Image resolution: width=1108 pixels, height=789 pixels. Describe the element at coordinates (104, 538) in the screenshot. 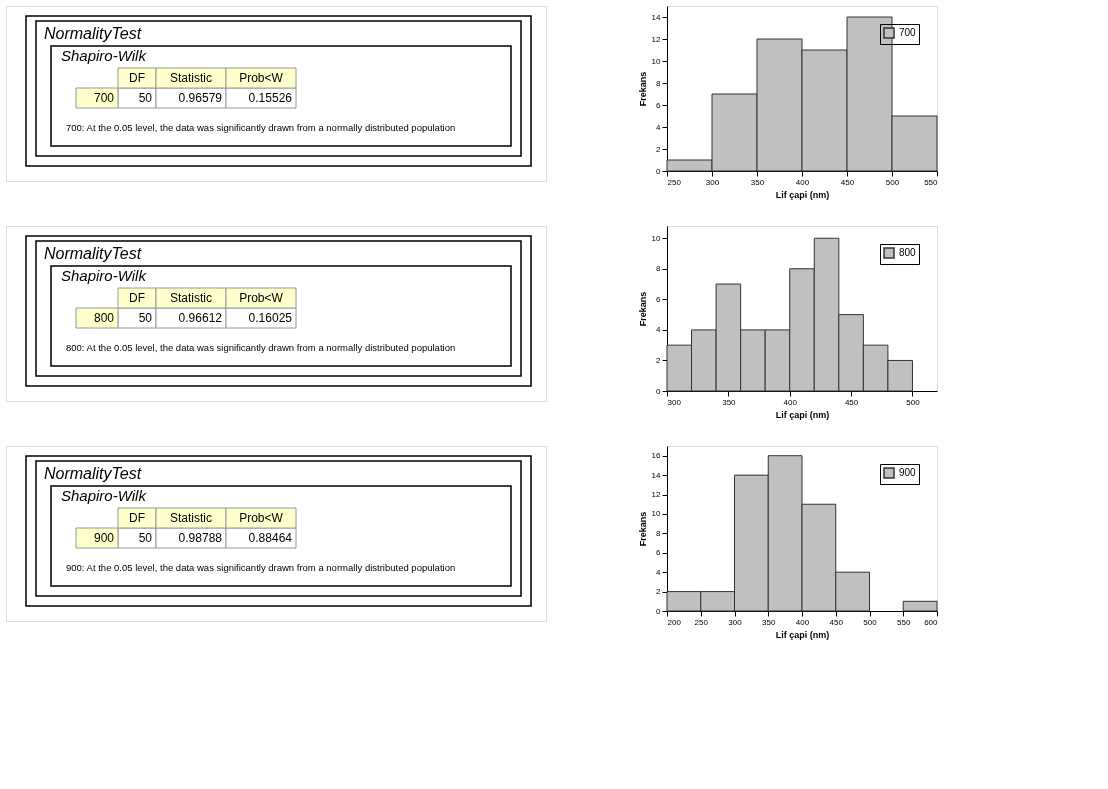

I see `text: 900` at that location.